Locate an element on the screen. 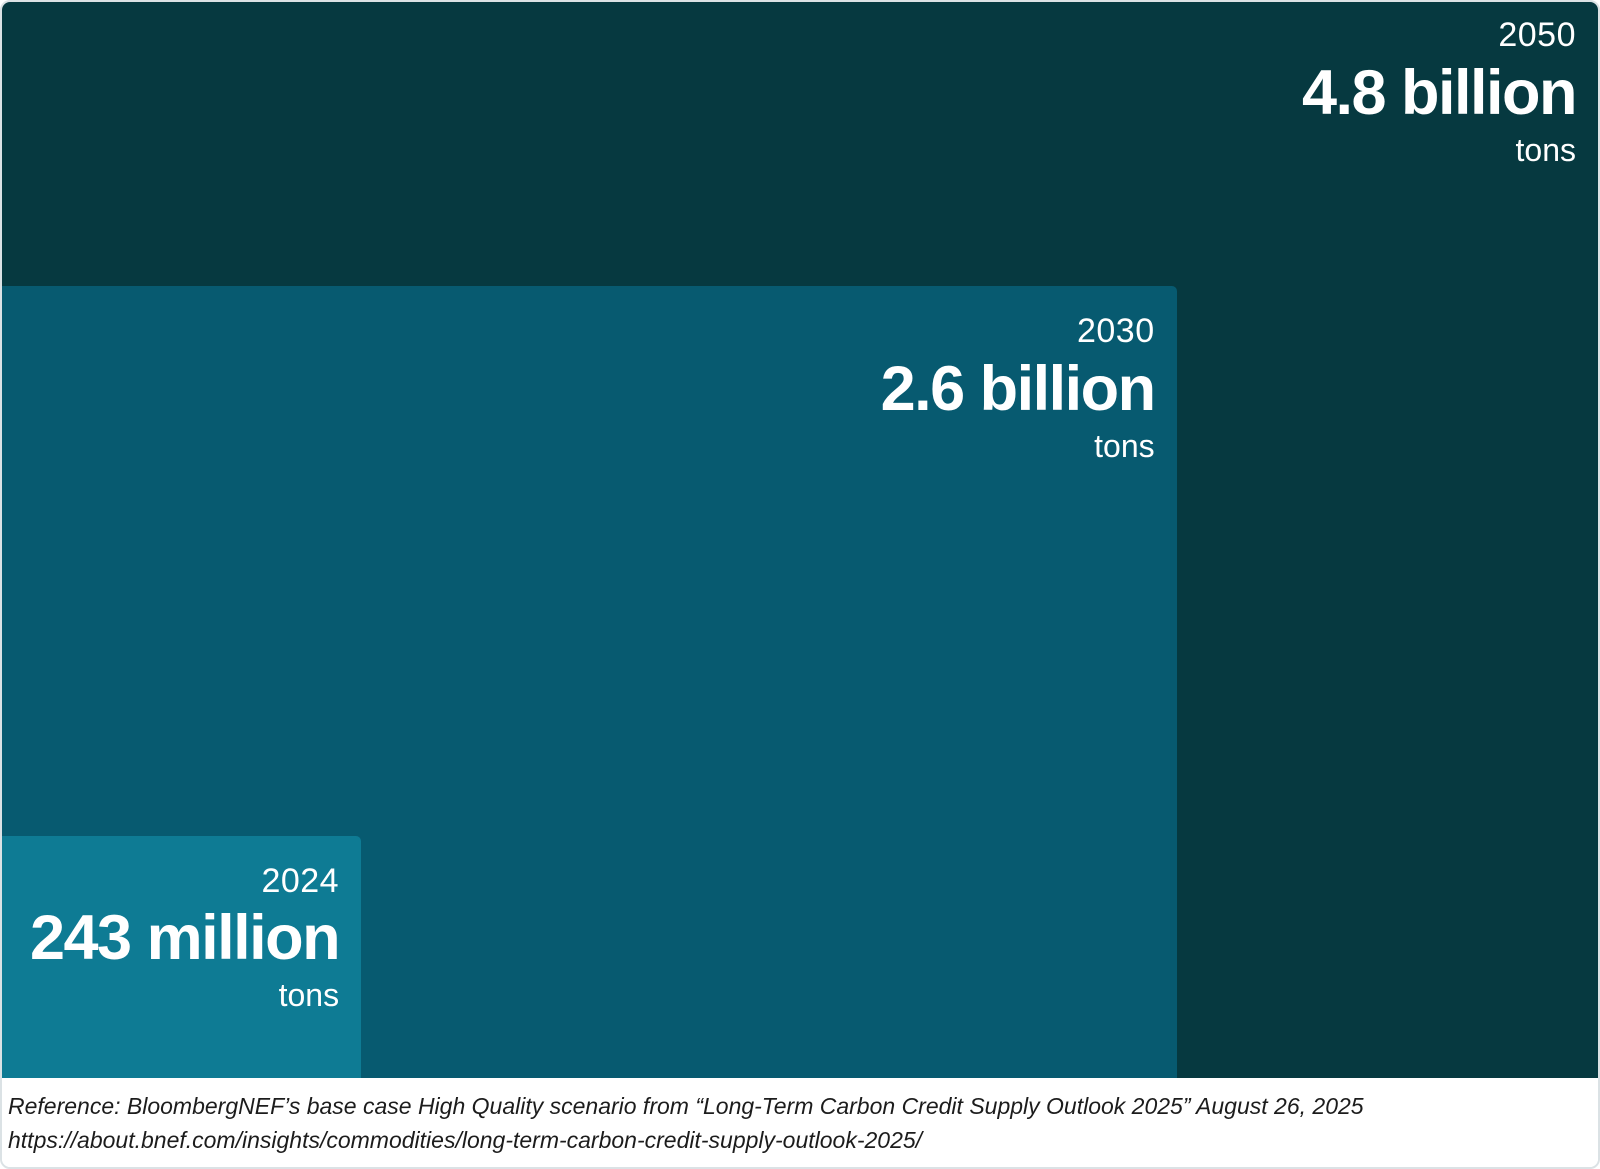 The width and height of the screenshot is (1600, 1169). value-label-2024: 243 million is located at coordinates (185, 938).